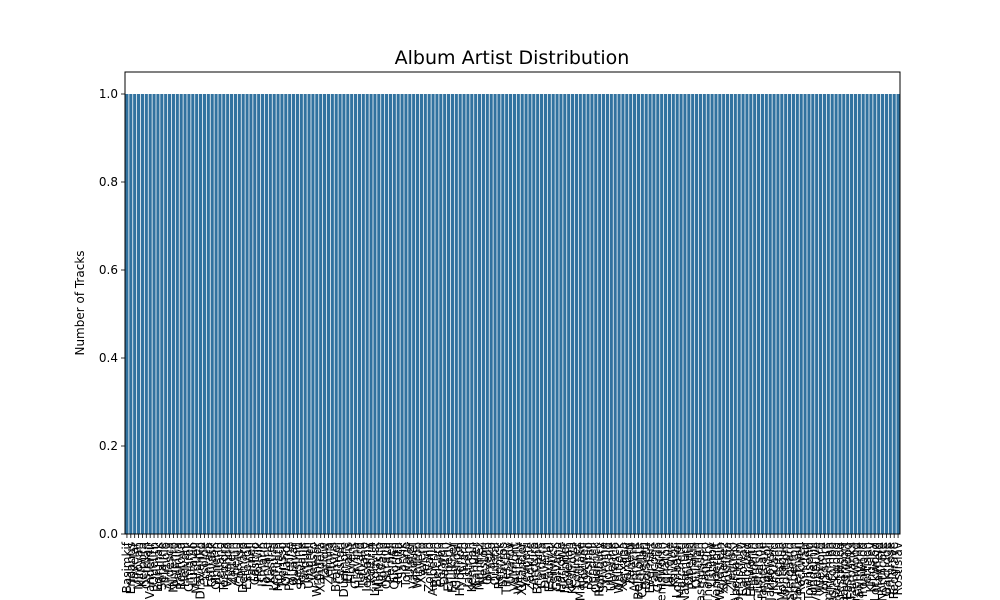 The width and height of the screenshot is (1000, 600). I want to click on x-tick-label: Eastwood, so click(848, 571).